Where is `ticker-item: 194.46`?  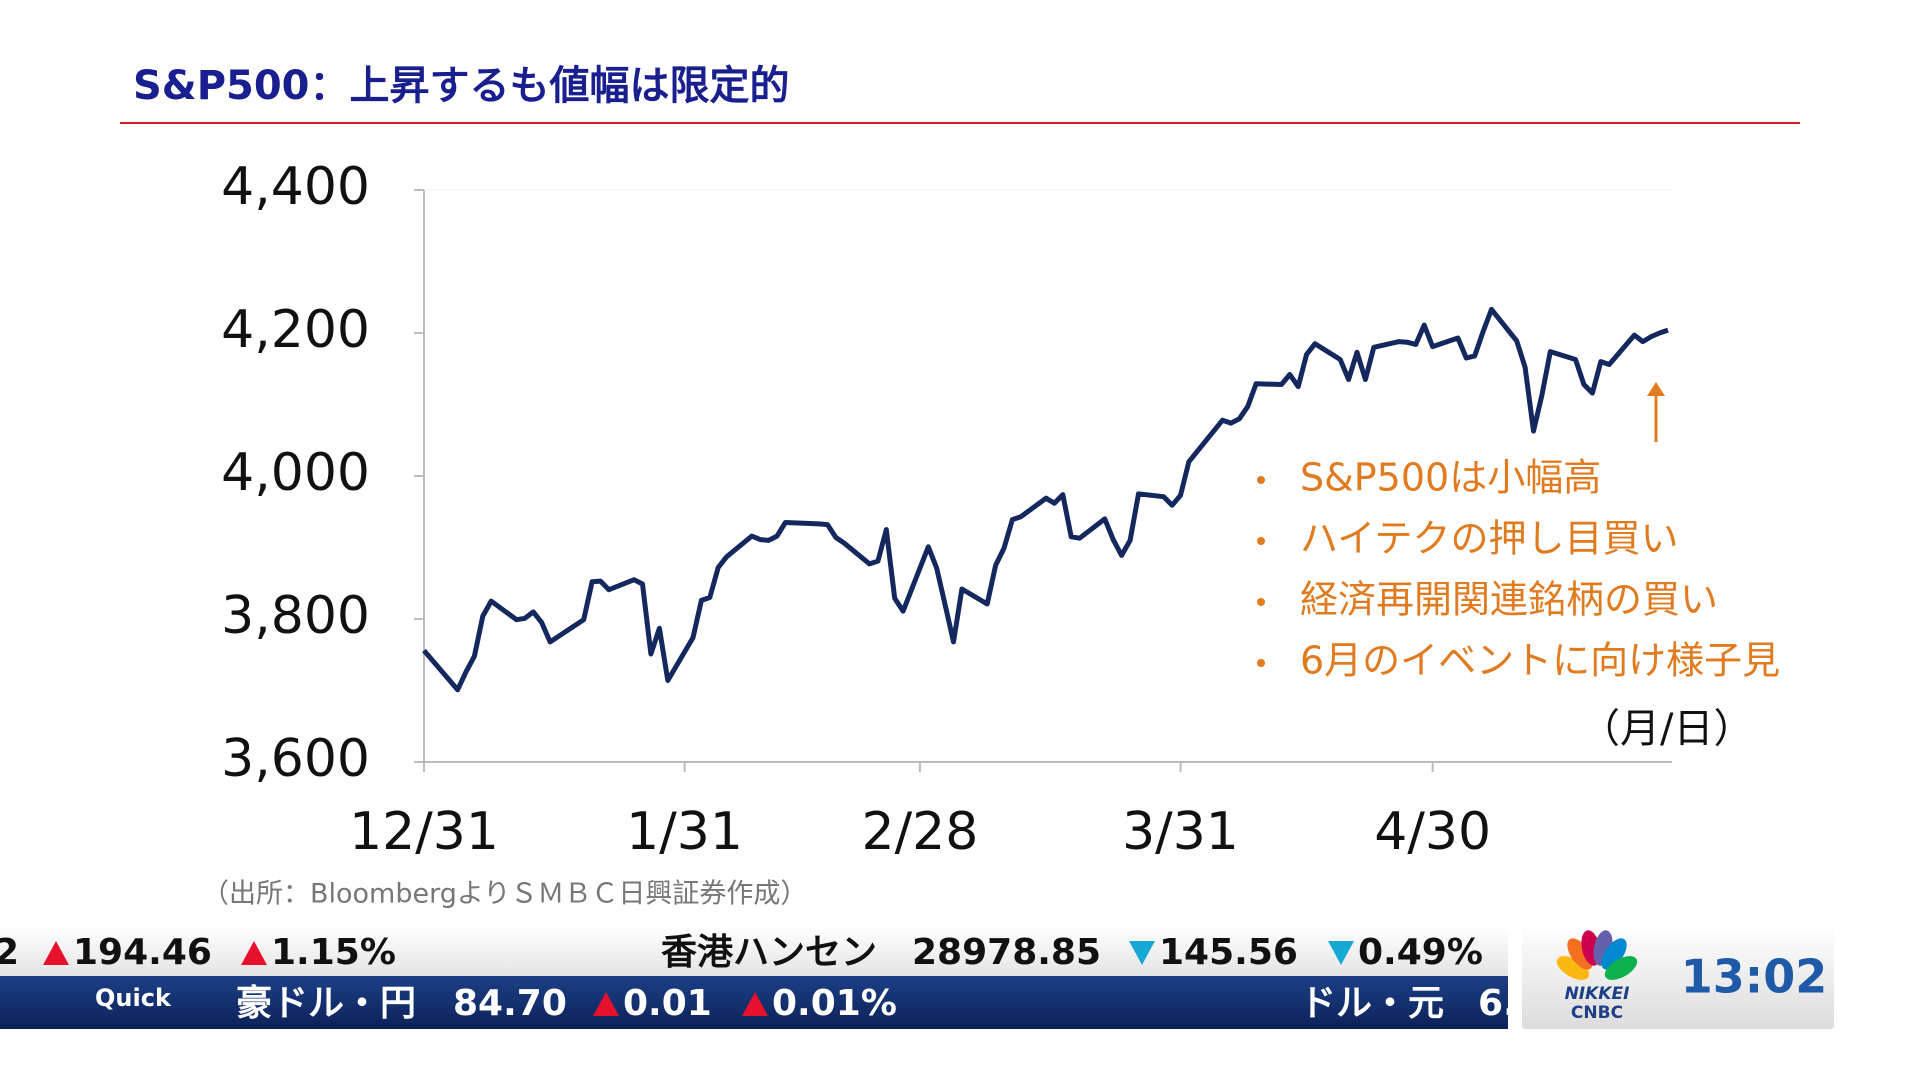
ticker-item: 194.46 is located at coordinates (127, 952).